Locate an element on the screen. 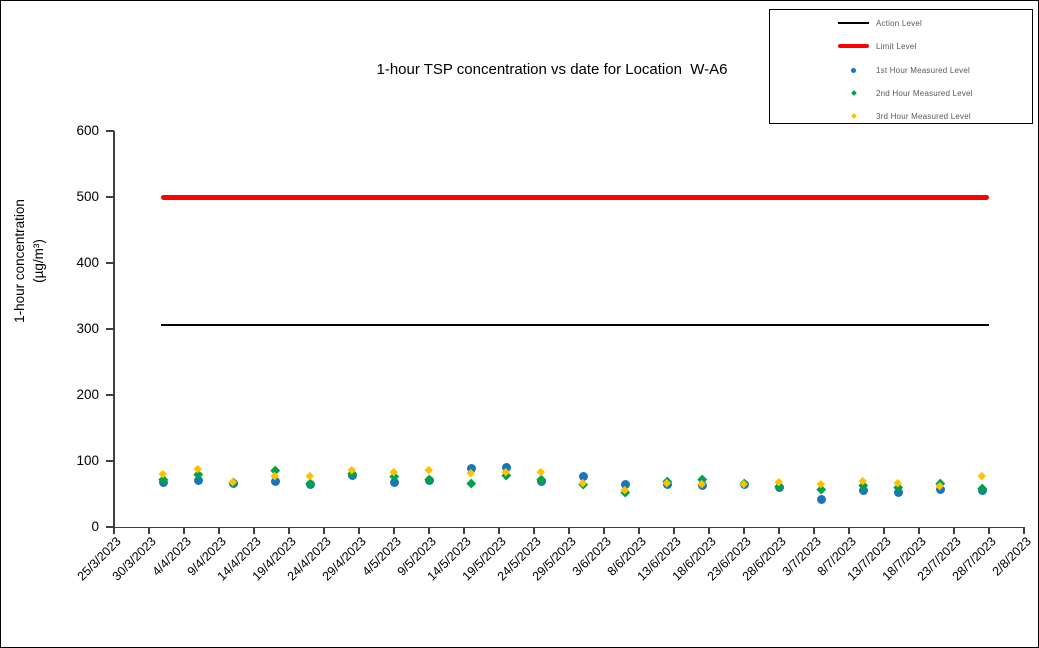 The image size is (1039, 648). y-axis-tick-label: 400 is located at coordinates (87, 262).